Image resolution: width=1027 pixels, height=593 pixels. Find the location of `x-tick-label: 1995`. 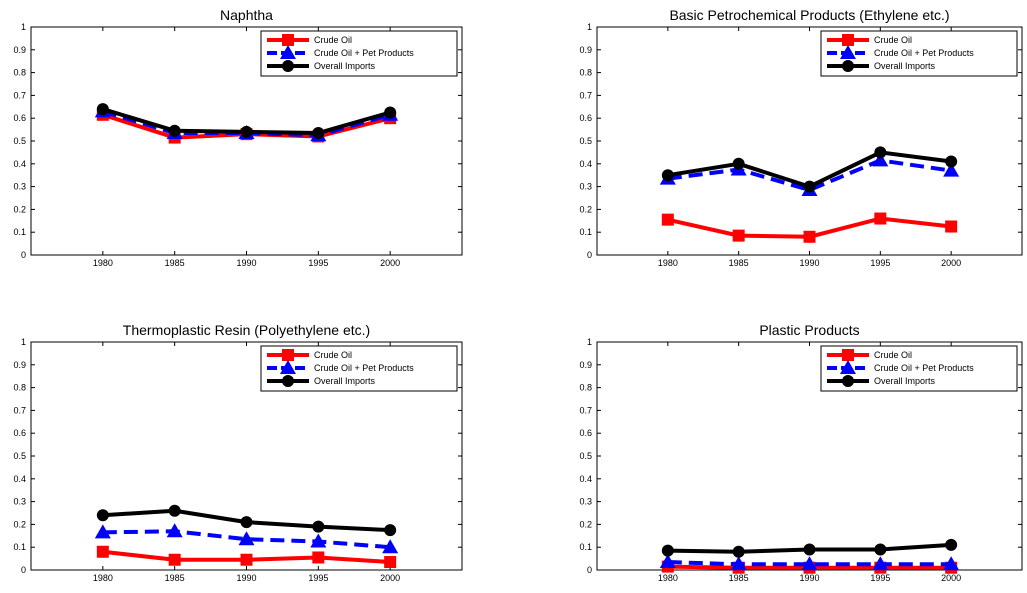

x-tick-label: 1995 is located at coordinates (318, 263).